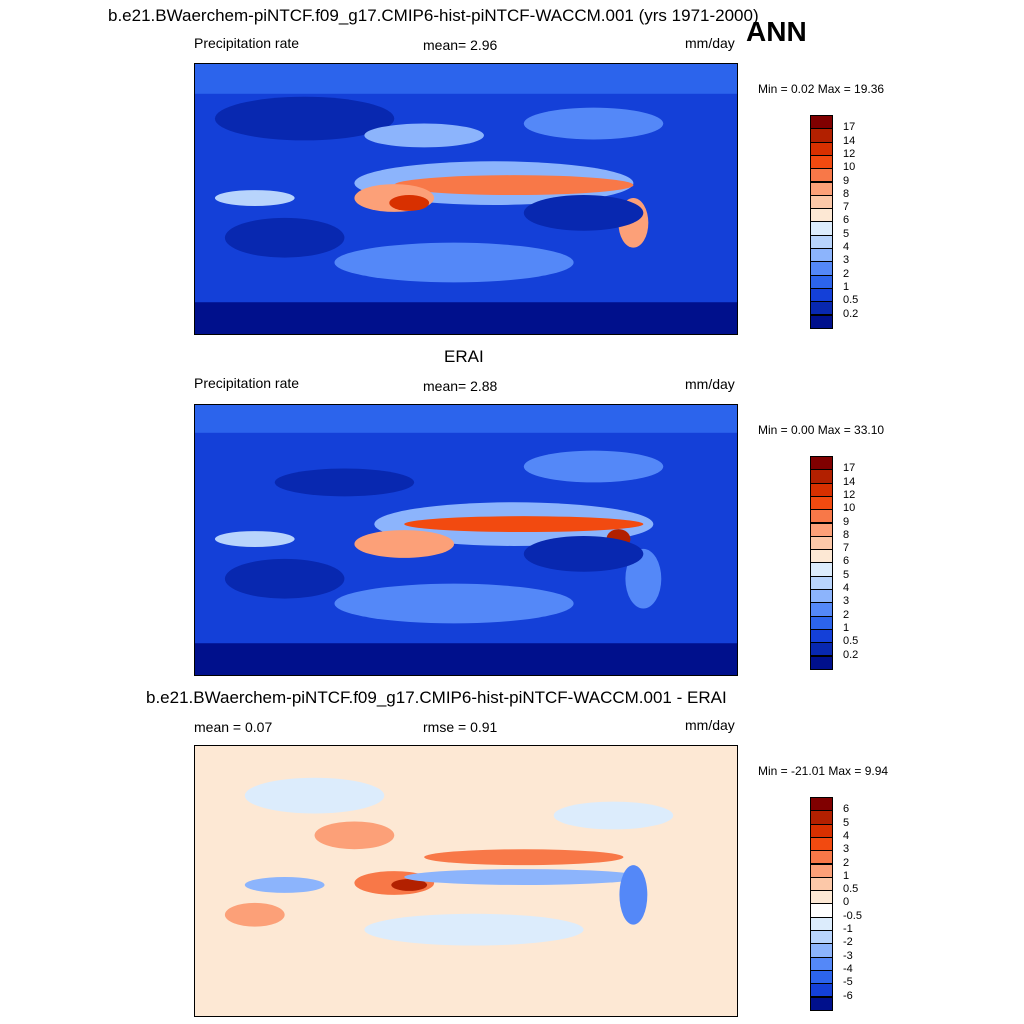 The width and height of the screenshot is (1024, 1024). Describe the element at coordinates (823, 771) in the screenshot. I see `panel3-minmax: Min = -21.01 Max = 9.94` at that location.